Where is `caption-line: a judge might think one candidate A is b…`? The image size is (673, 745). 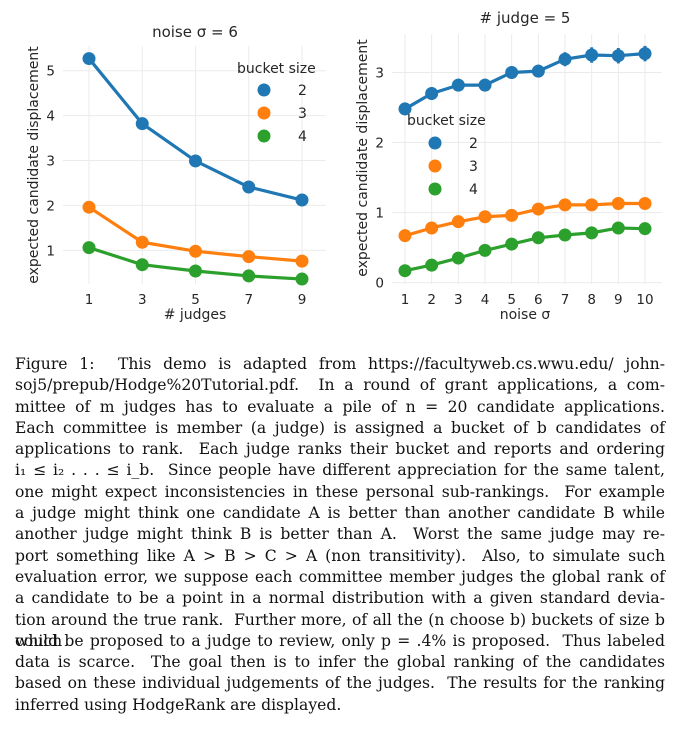
caption-line: a judge might think one candidate A is b… is located at coordinates (340, 513).